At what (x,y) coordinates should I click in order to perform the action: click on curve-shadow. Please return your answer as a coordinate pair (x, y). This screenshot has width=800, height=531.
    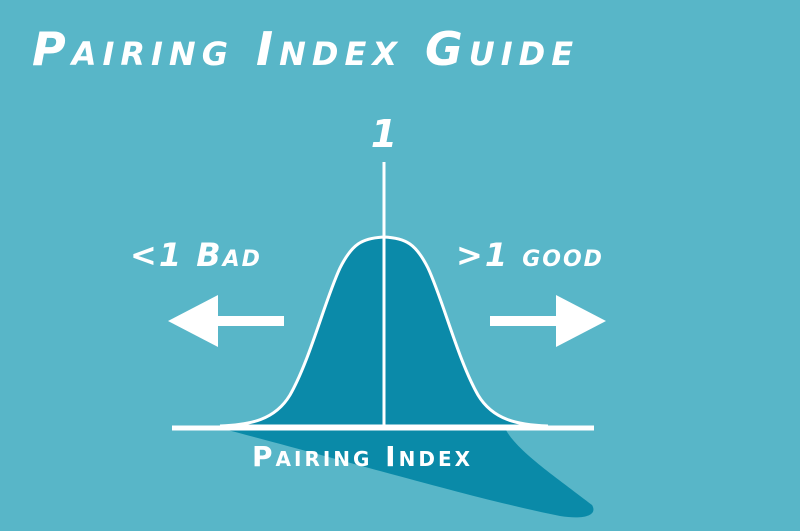
    Looking at the image, I should click on (407, 473).